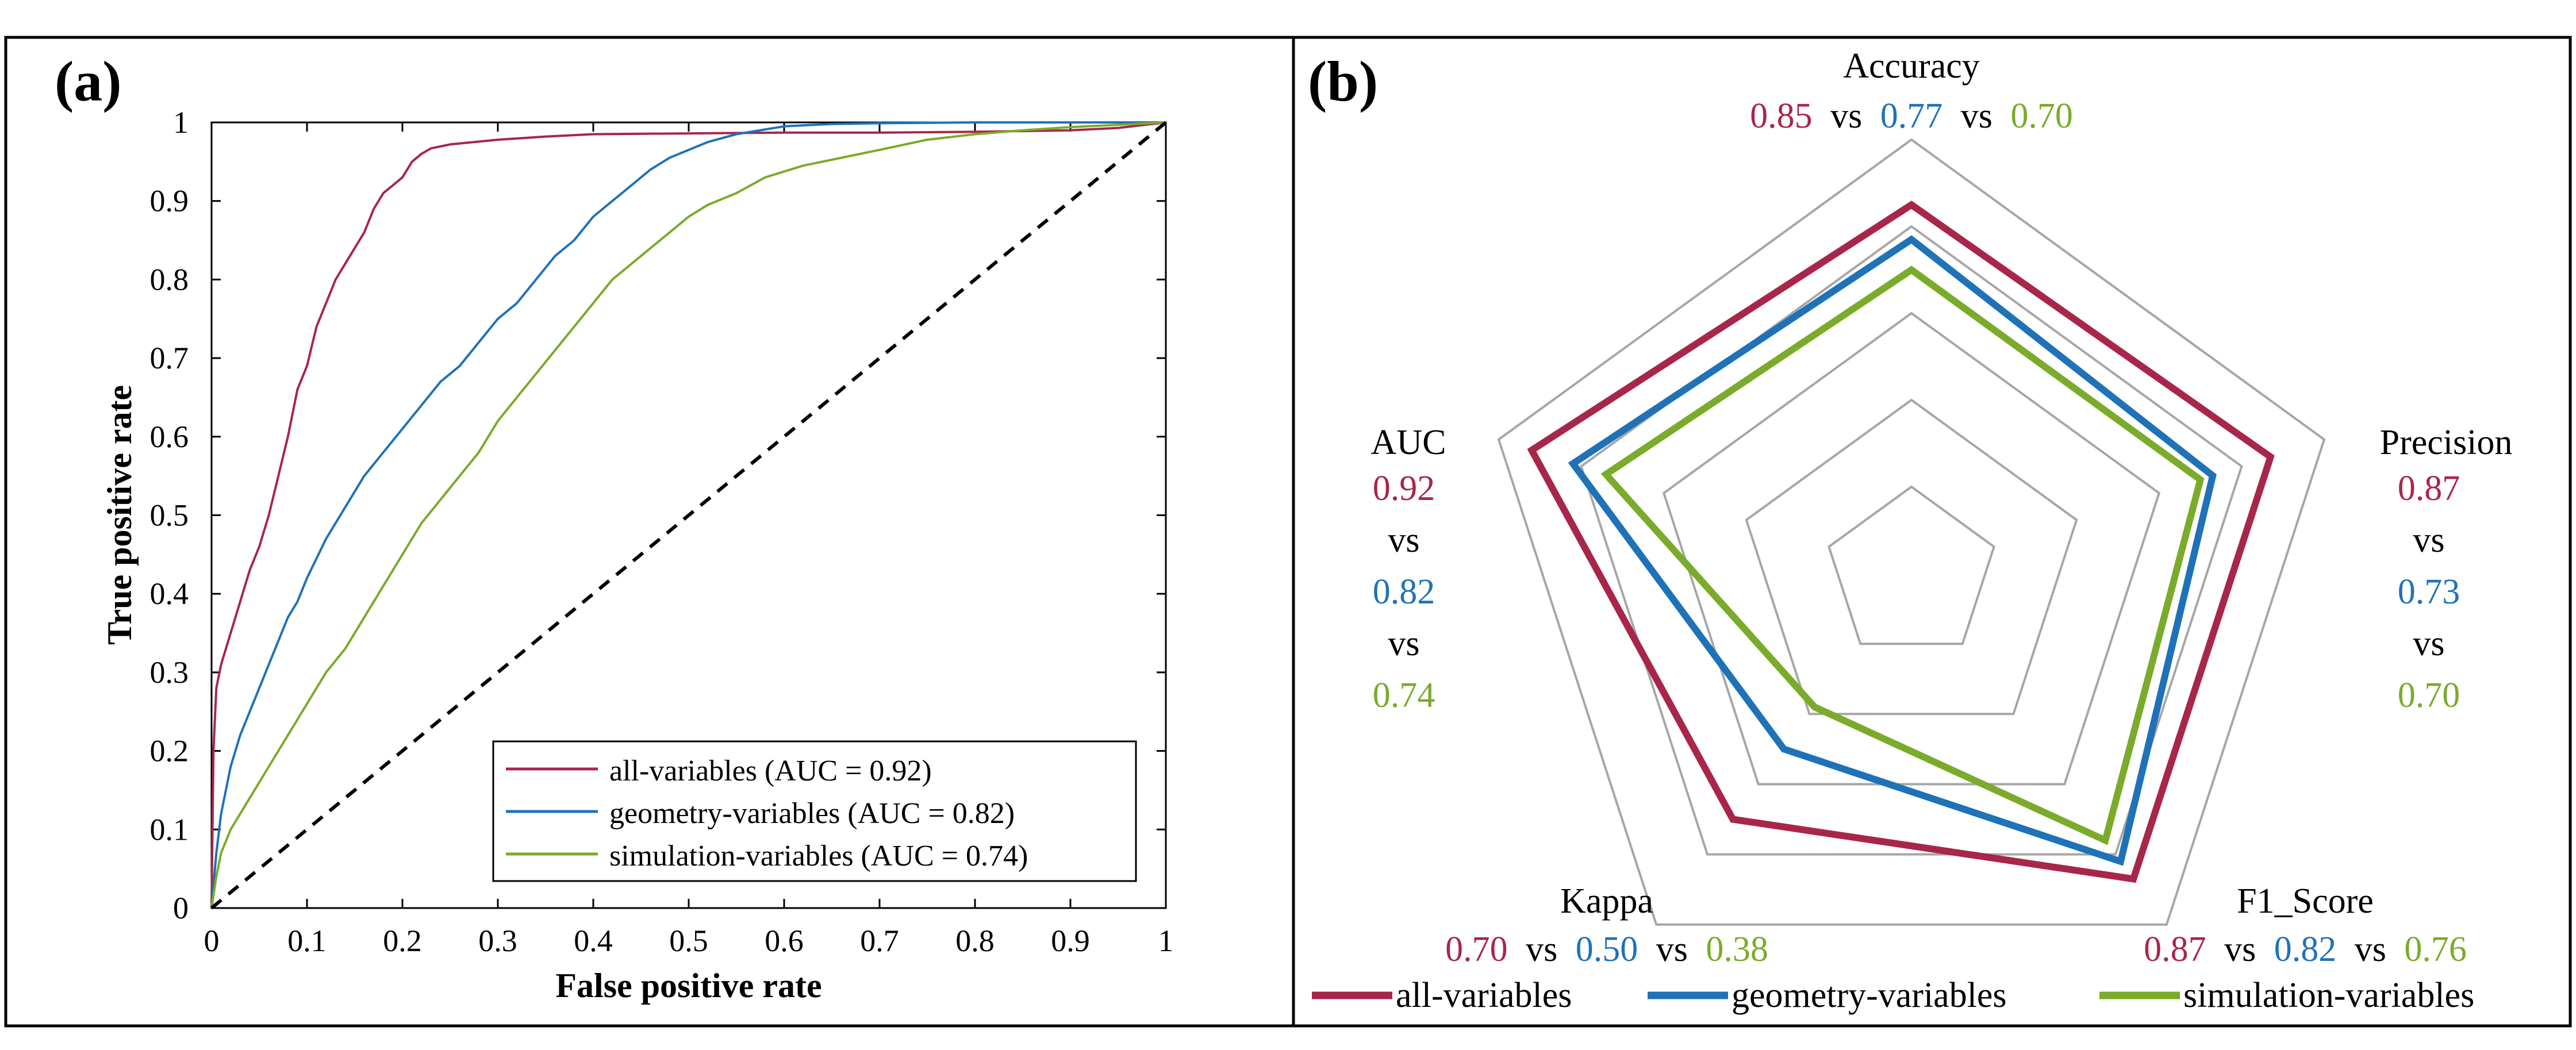  What do you see at coordinates (1607, 901) in the screenshot?
I see `axis-name-kappa: Kappa` at bounding box center [1607, 901].